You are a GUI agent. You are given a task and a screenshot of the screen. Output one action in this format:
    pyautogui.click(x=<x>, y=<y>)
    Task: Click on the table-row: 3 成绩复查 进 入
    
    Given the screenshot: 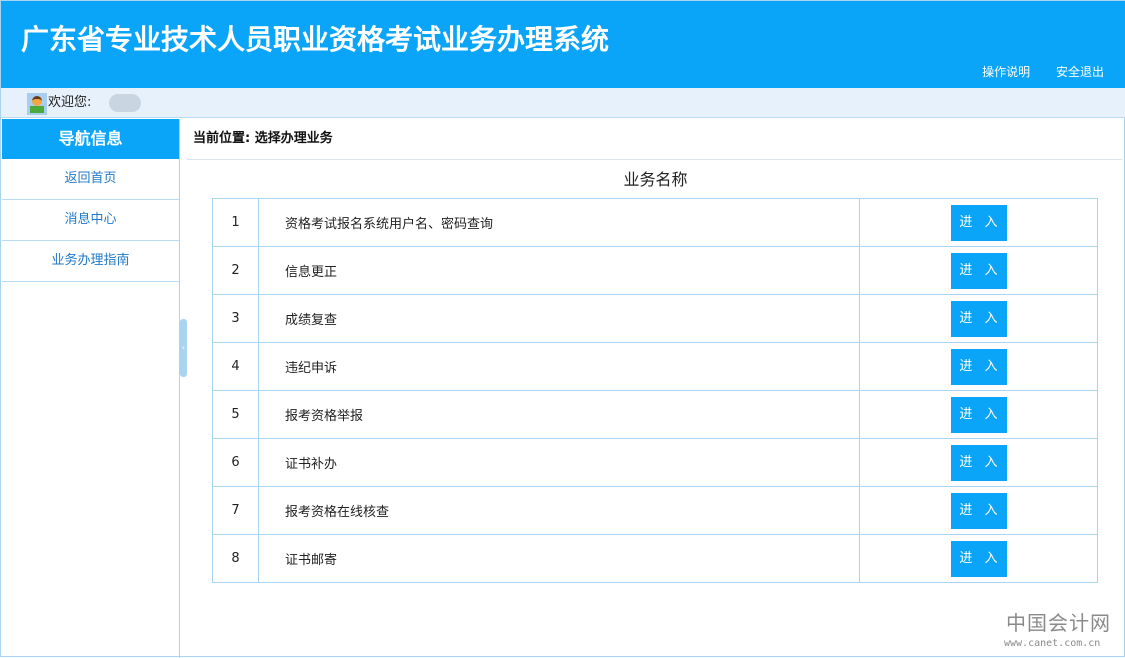 What is the action you would take?
    pyautogui.click(x=655, y=318)
    